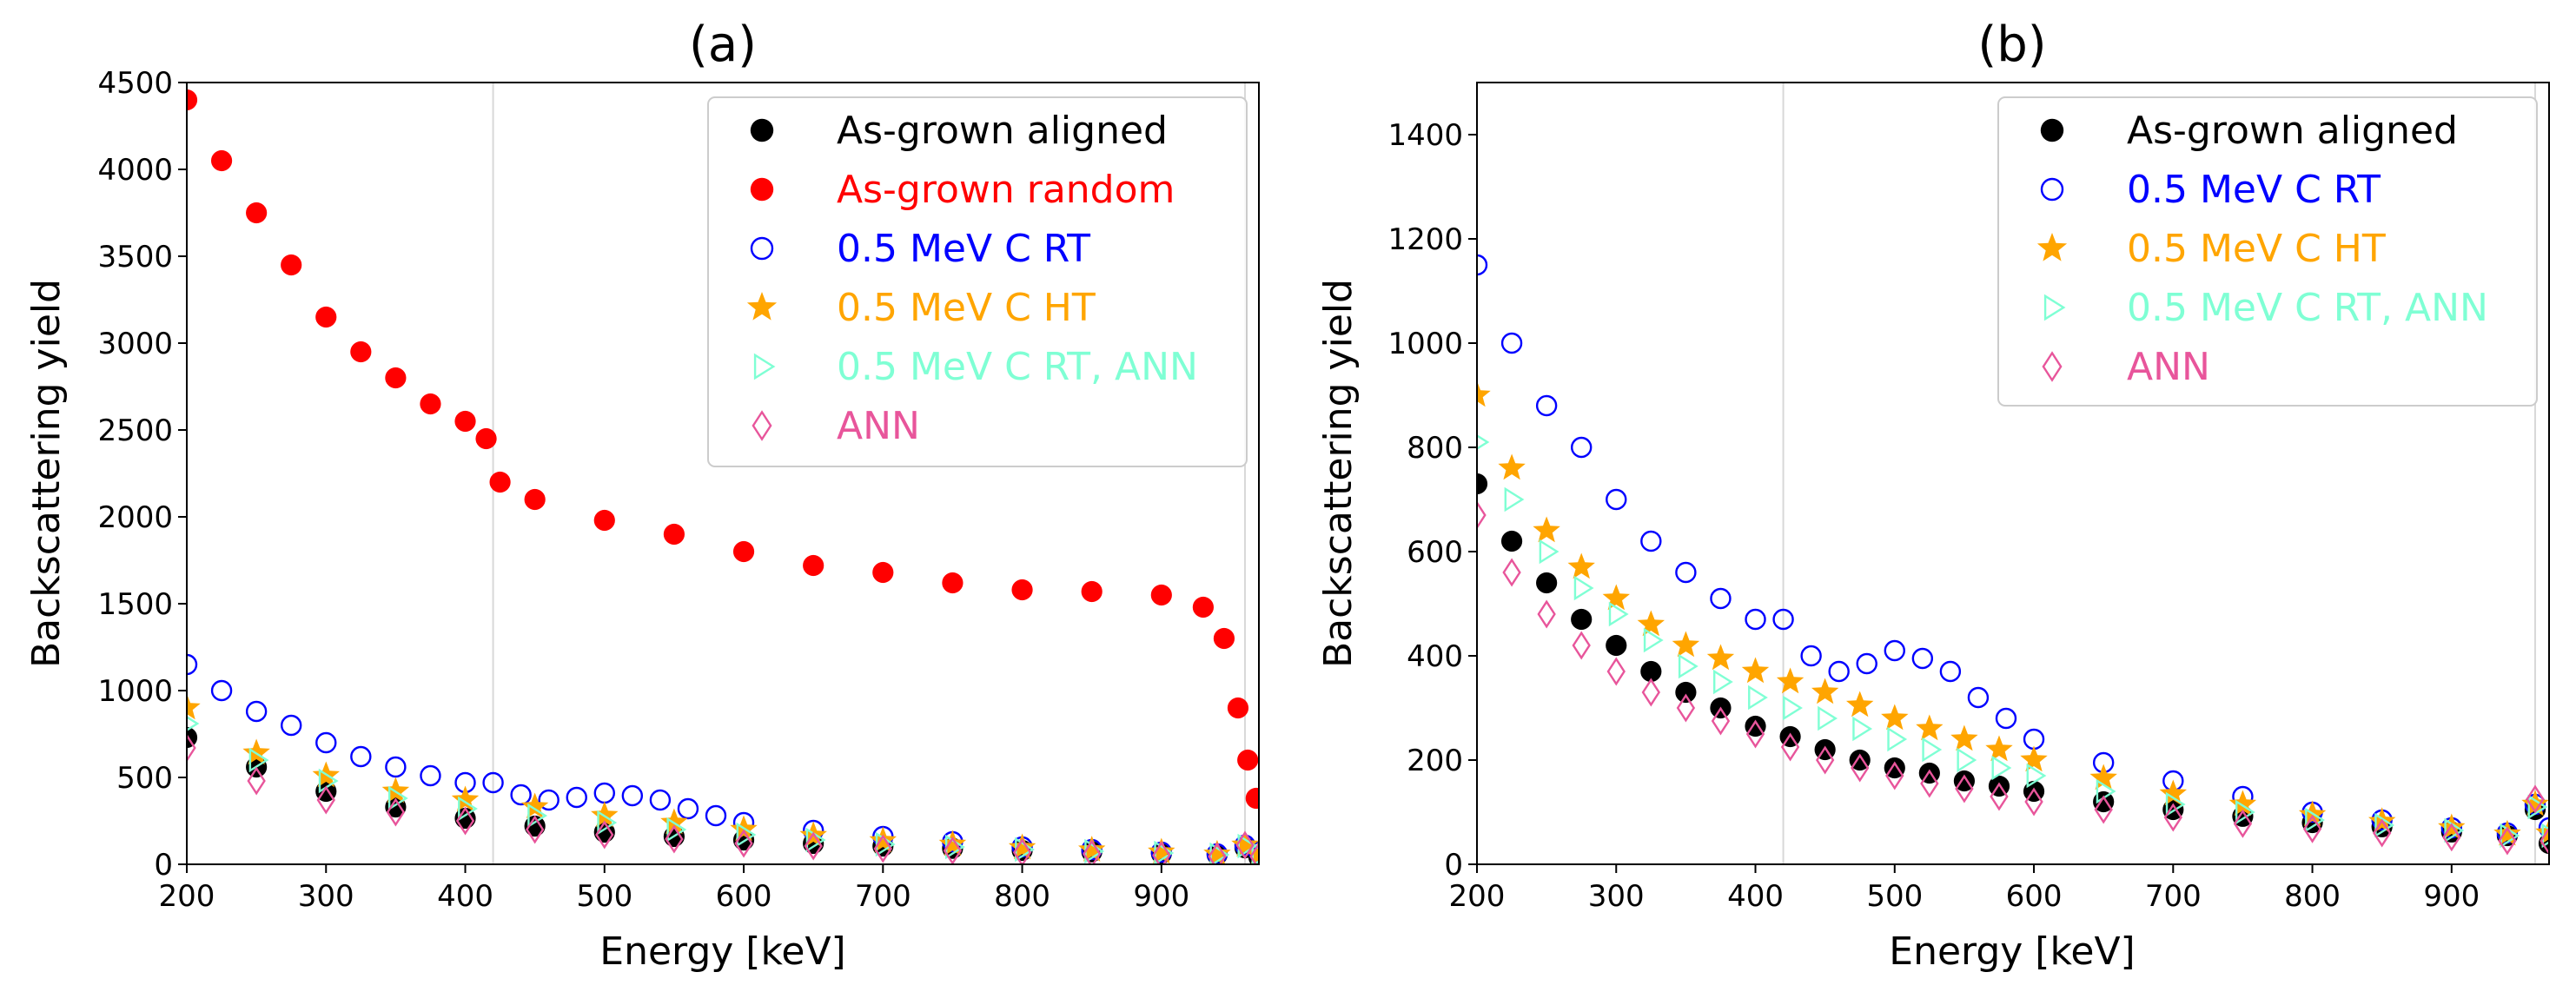  Describe the element at coordinates (1338, 473) in the screenshot. I see `y-axis-label-b: Backscattering yield` at that location.